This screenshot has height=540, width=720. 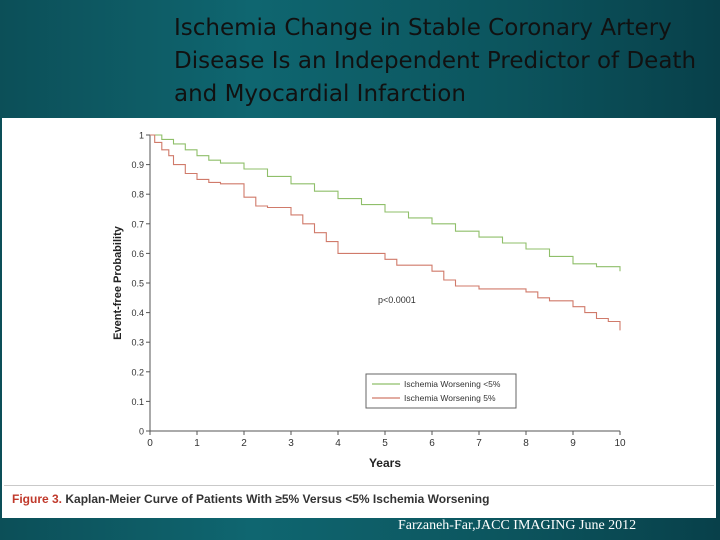 I want to click on y-tick-label: 0.1, so click(x=137, y=402).